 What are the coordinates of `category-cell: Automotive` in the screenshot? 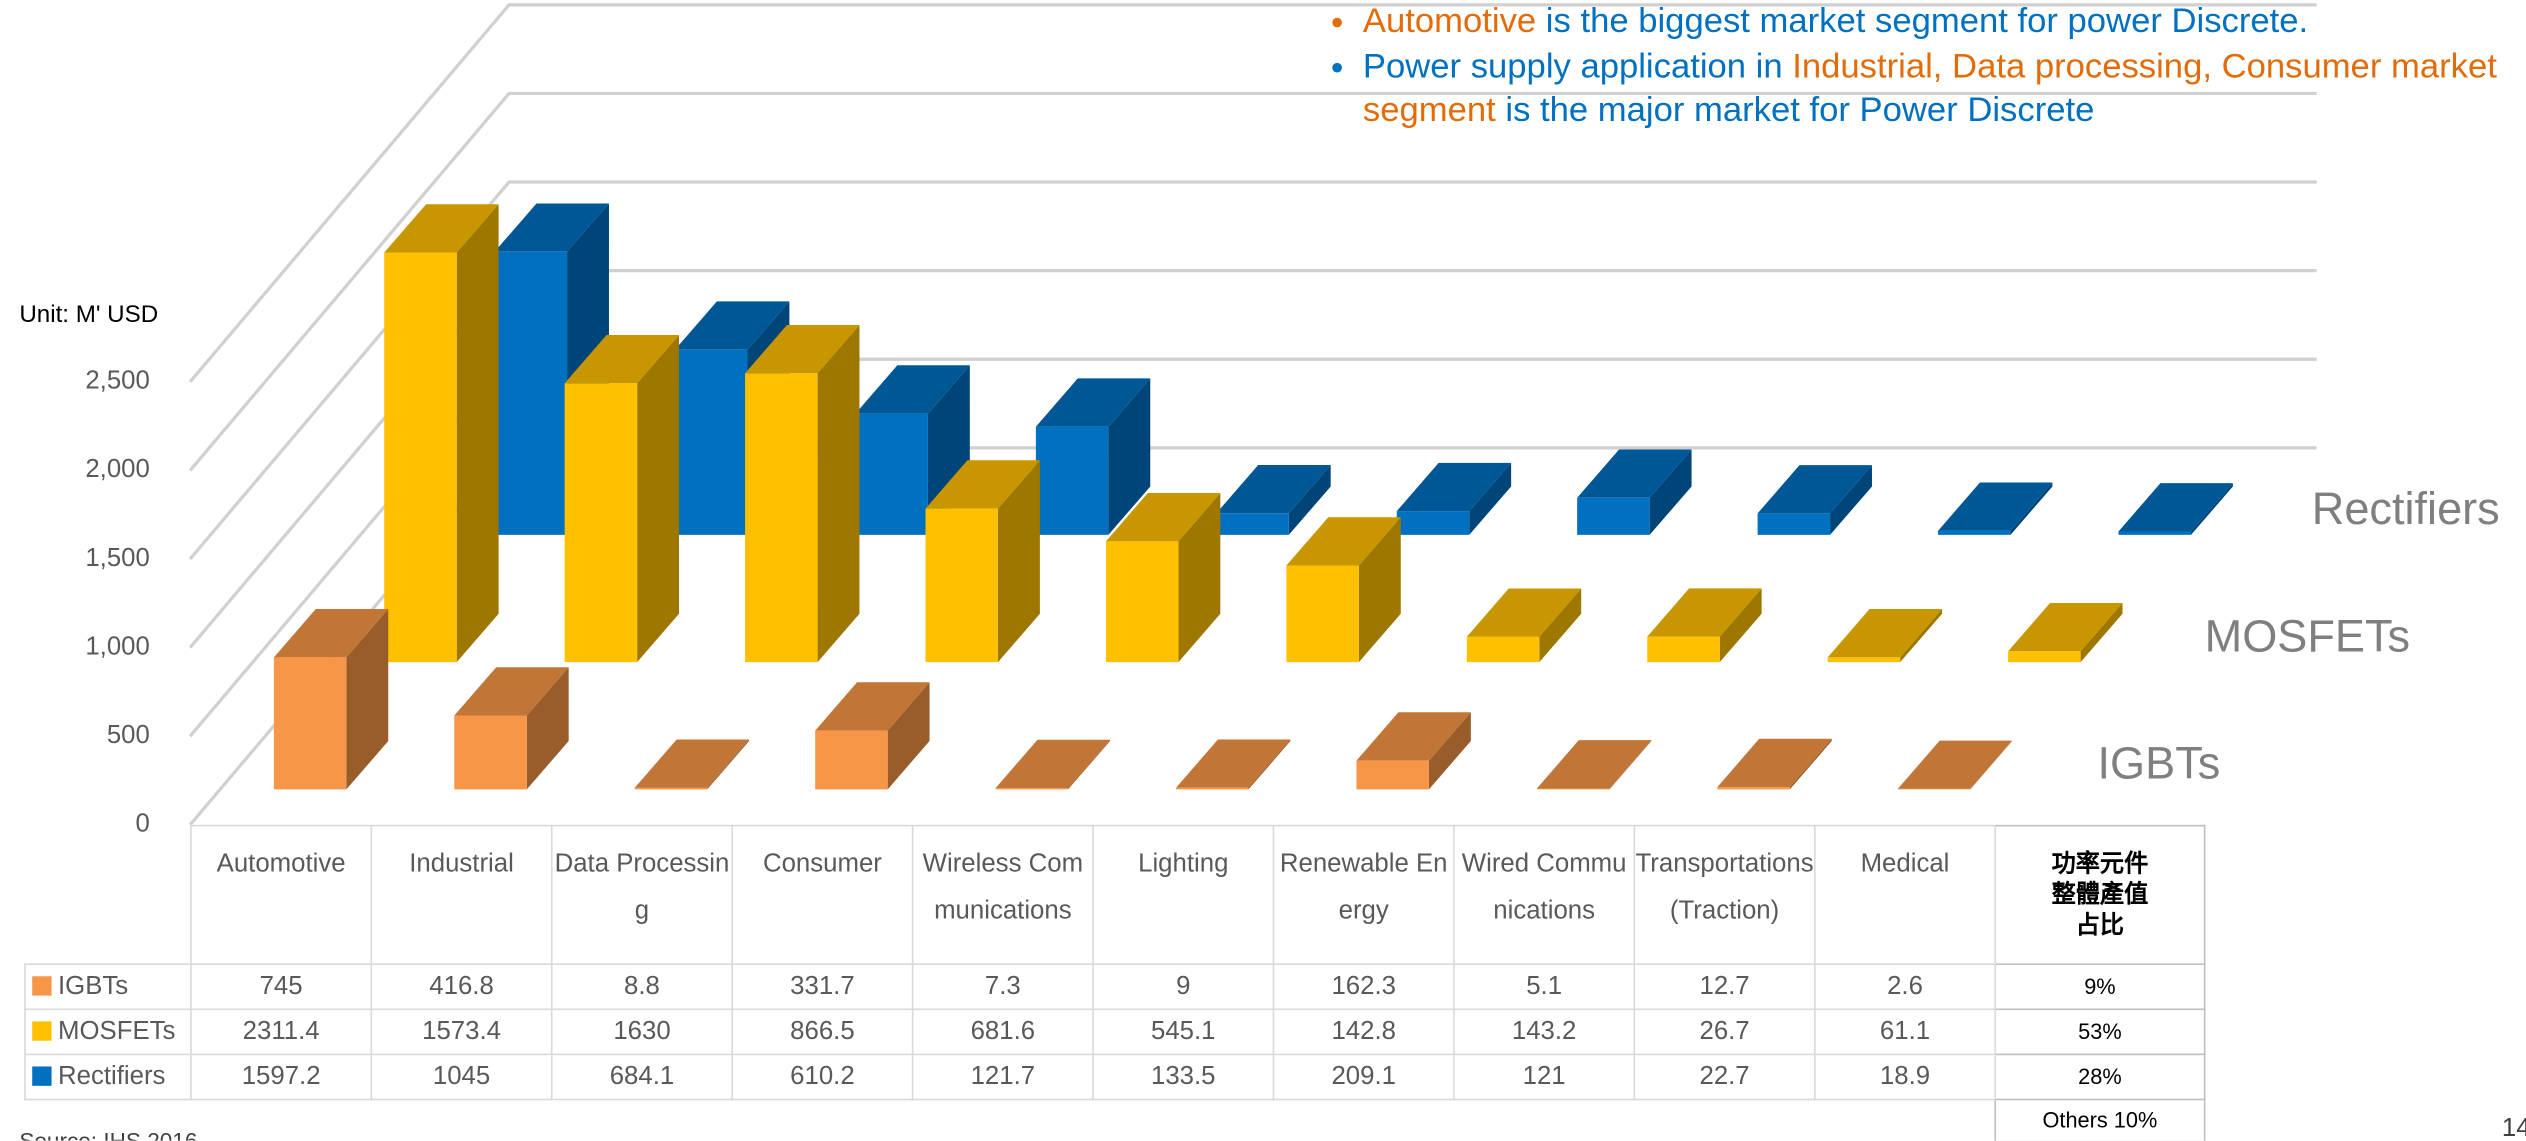 It's located at (281, 894).